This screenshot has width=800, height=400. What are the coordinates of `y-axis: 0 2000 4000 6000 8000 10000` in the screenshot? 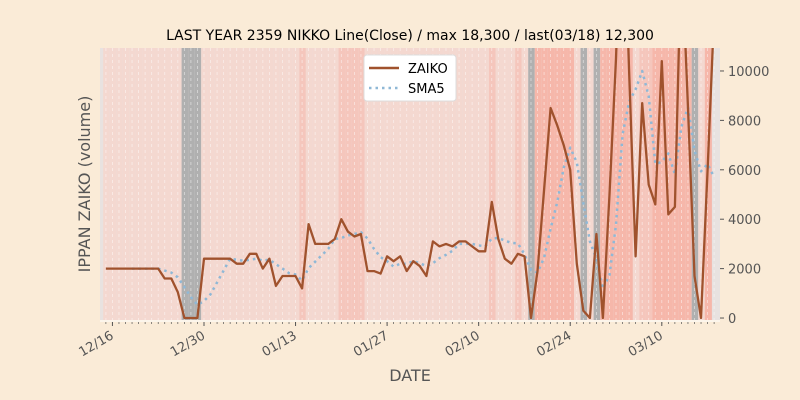 It's located at (744, 196).